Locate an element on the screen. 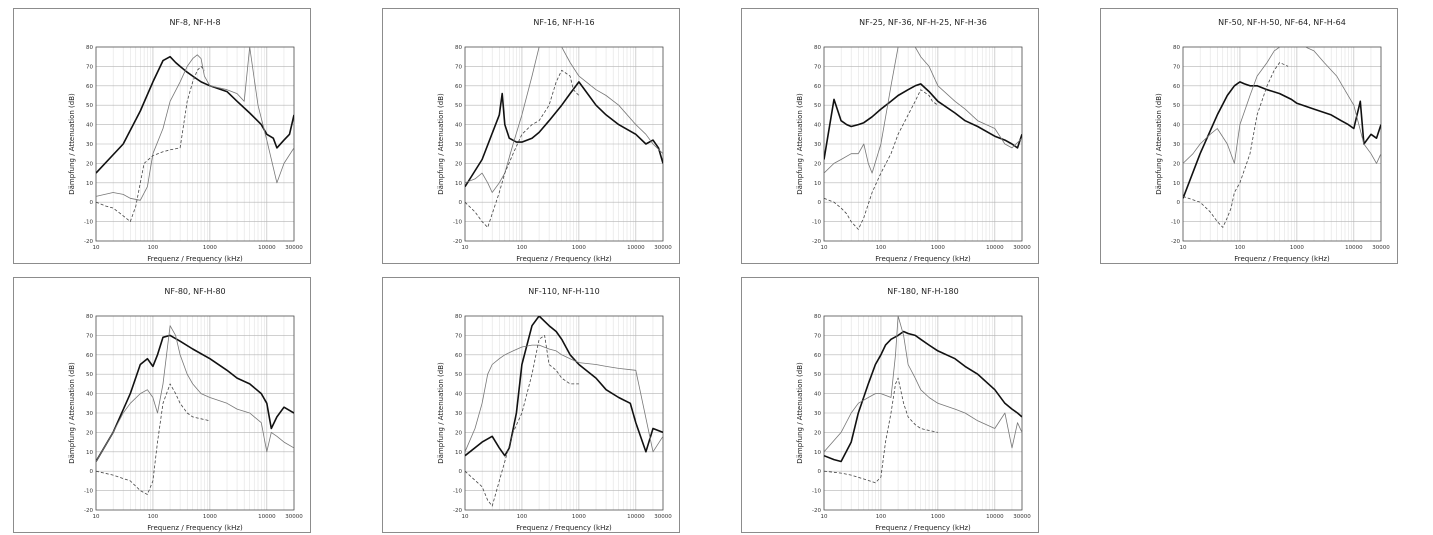 This screenshot has width=1433, height=535. chart-title: NF-8, NF-H-8 is located at coordinates (194, 22).